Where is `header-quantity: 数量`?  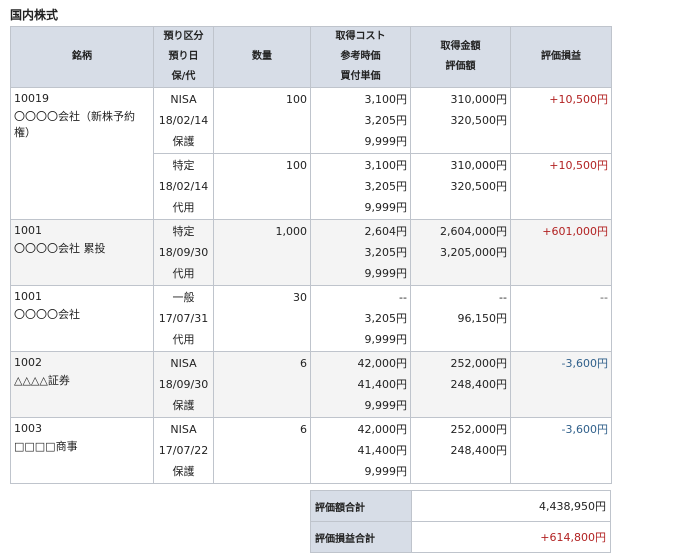 header-quantity: 数量 is located at coordinates (262, 57).